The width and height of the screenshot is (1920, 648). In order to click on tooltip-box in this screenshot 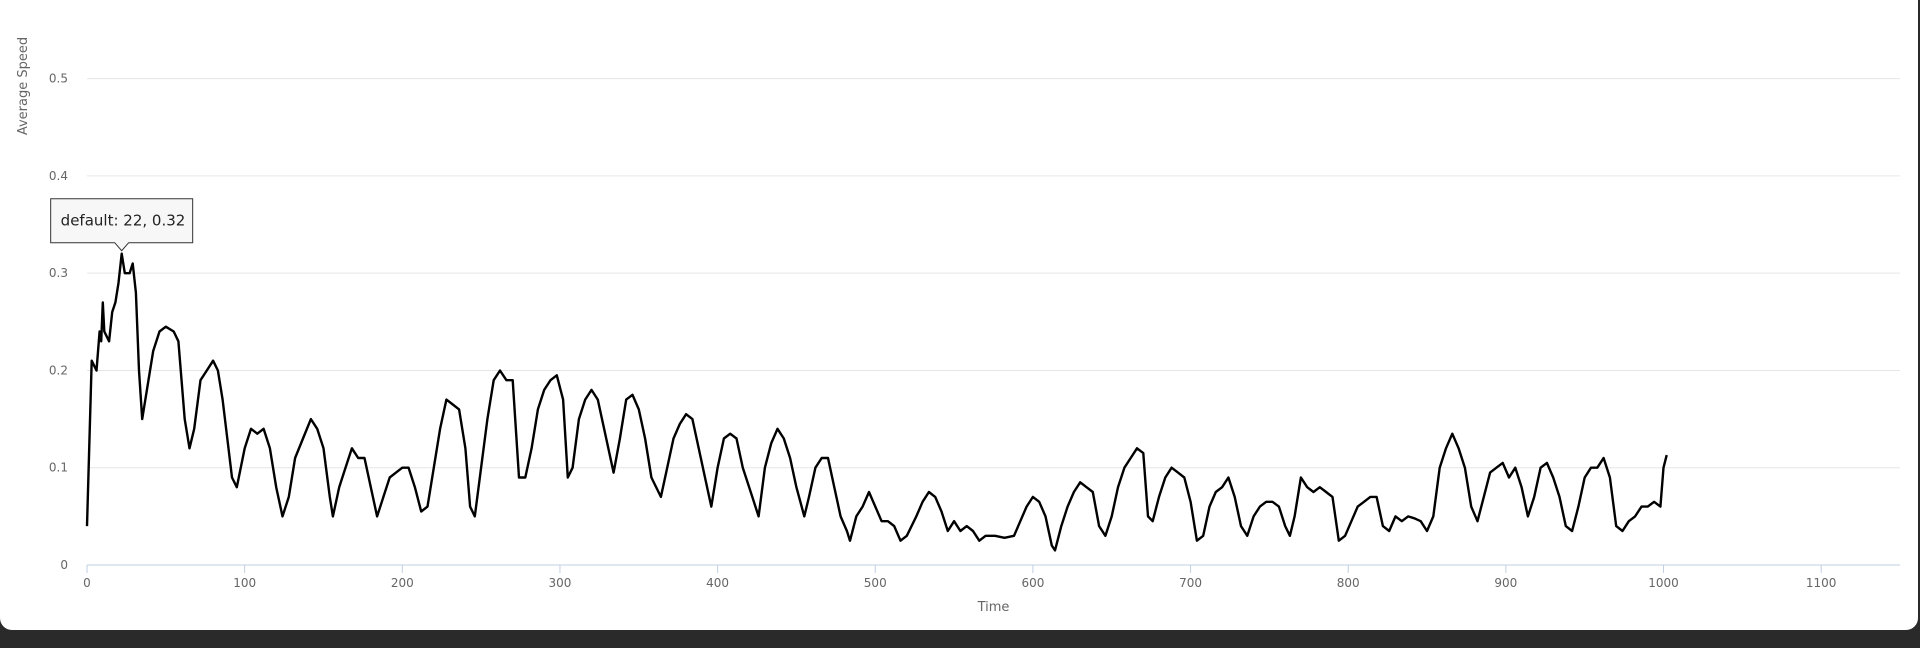, I will do `click(122, 225)`.